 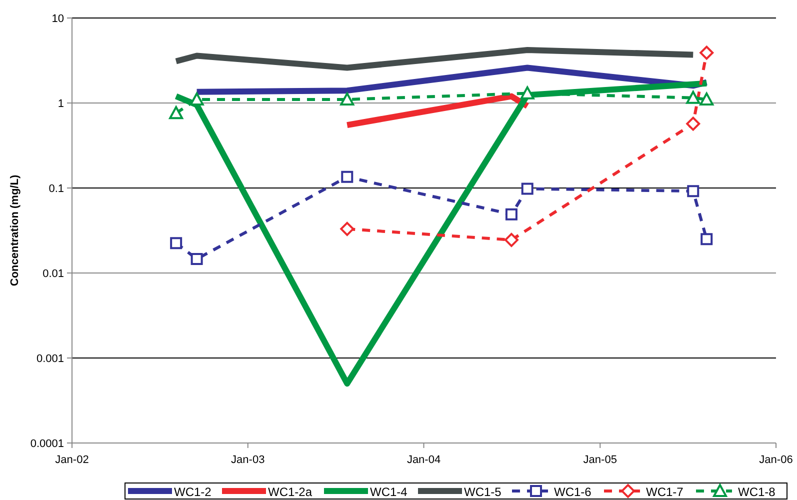 I want to click on x-tick-label: Jan-05, so click(x=600, y=460).